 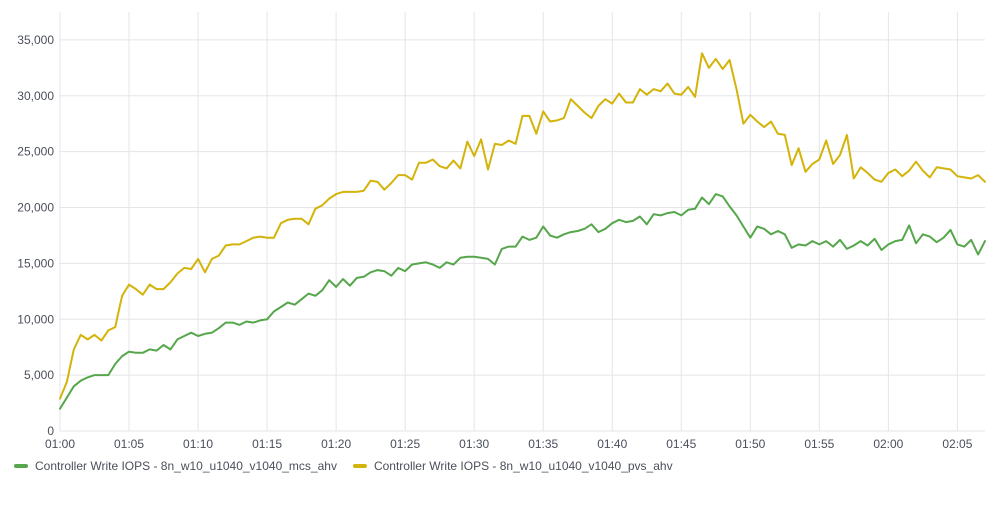 What do you see at coordinates (35, 152) in the screenshot?
I see `y-tick-label: 25,000` at bounding box center [35, 152].